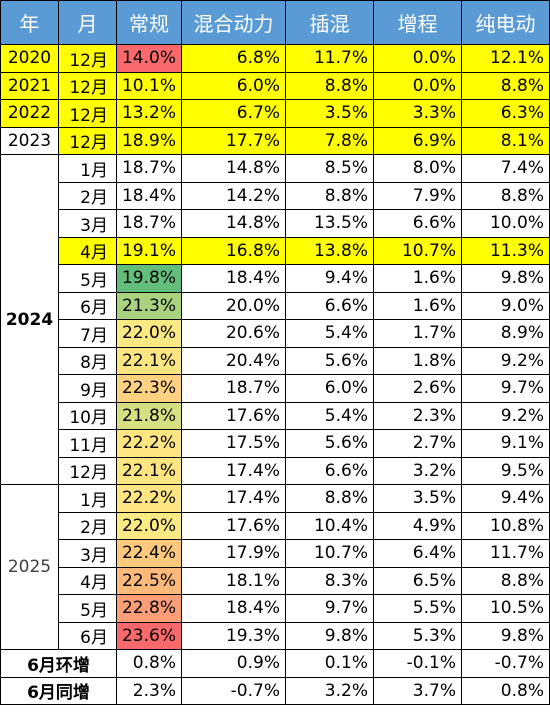 This screenshot has width=550, height=726. I want to click on phev-cell: 6.6%, so click(329, 470).